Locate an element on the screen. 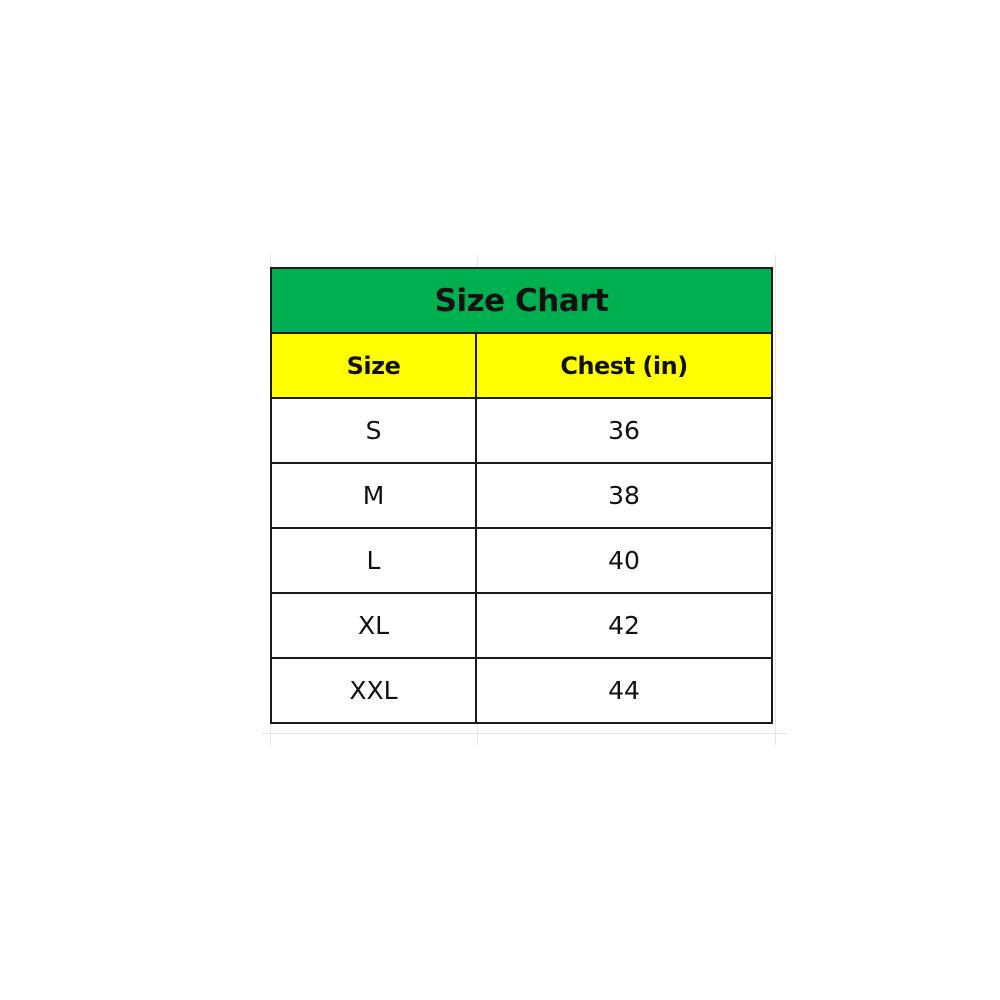 The width and height of the screenshot is (1000, 1000). size-cell: L is located at coordinates (373, 560).